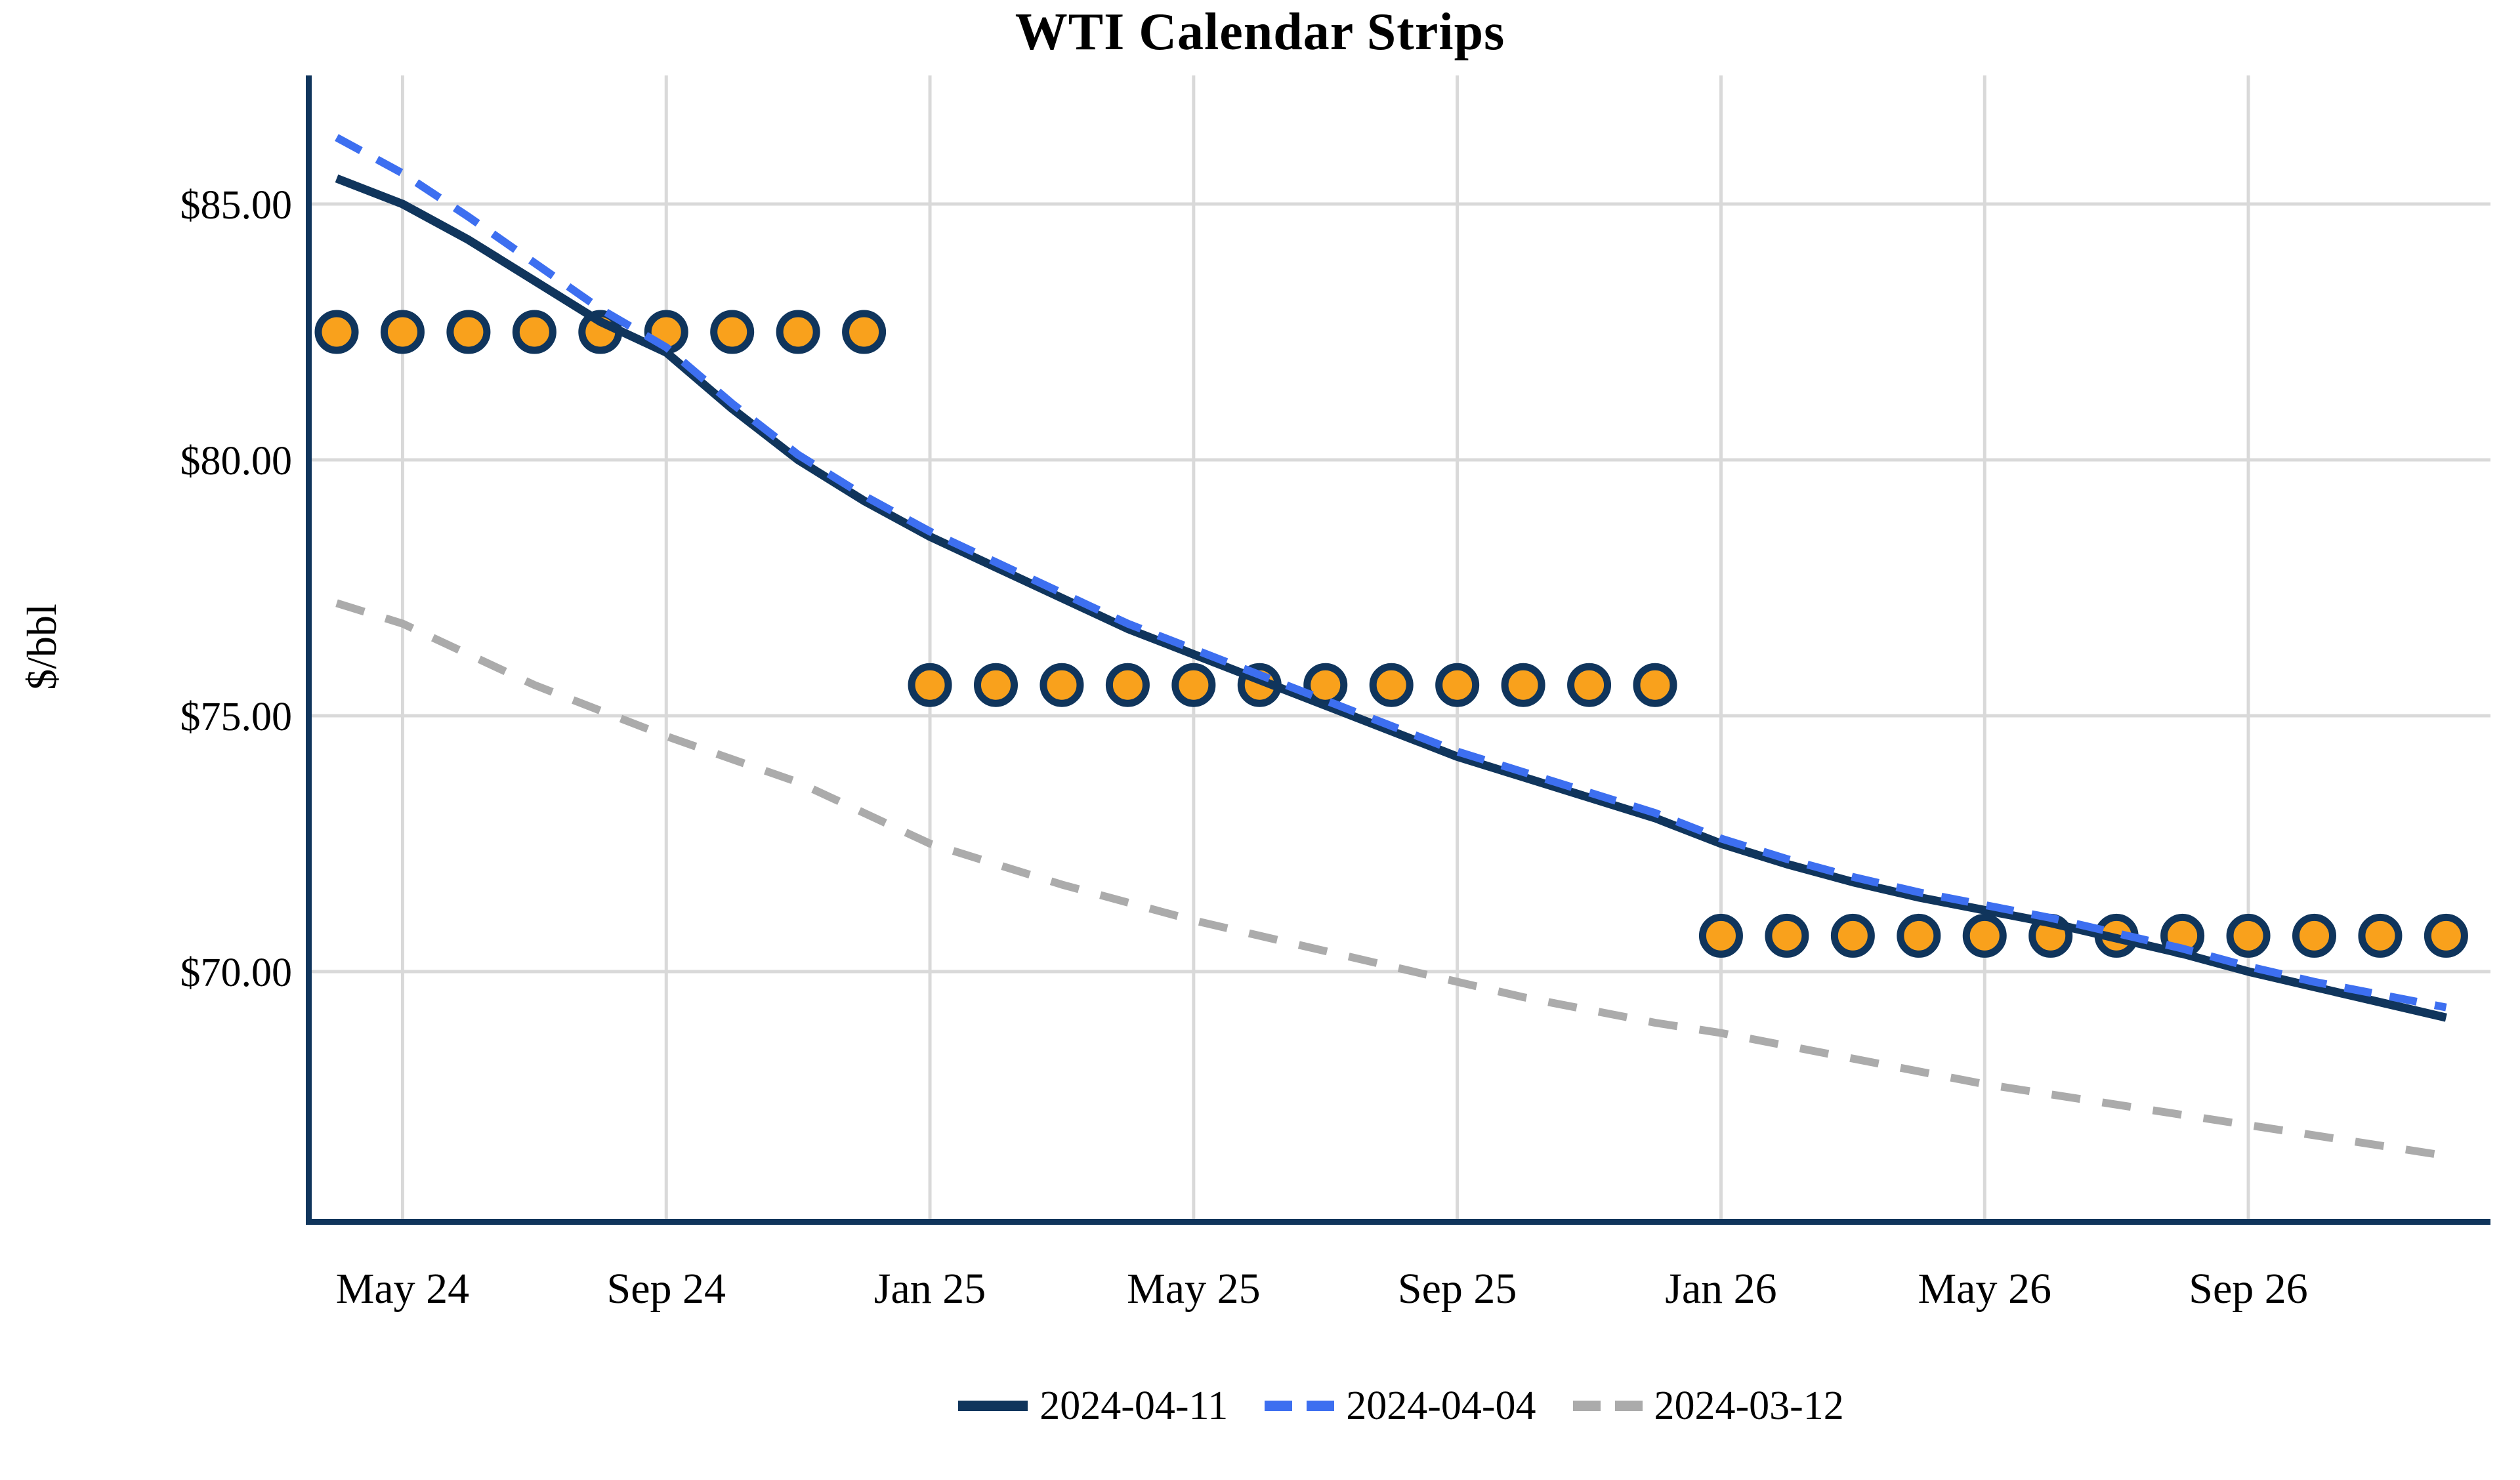 The width and height of the screenshot is (2520, 1480). What do you see at coordinates (930, 1289) in the screenshot?
I see `x-tick-label: Jan 25` at bounding box center [930, 1289].